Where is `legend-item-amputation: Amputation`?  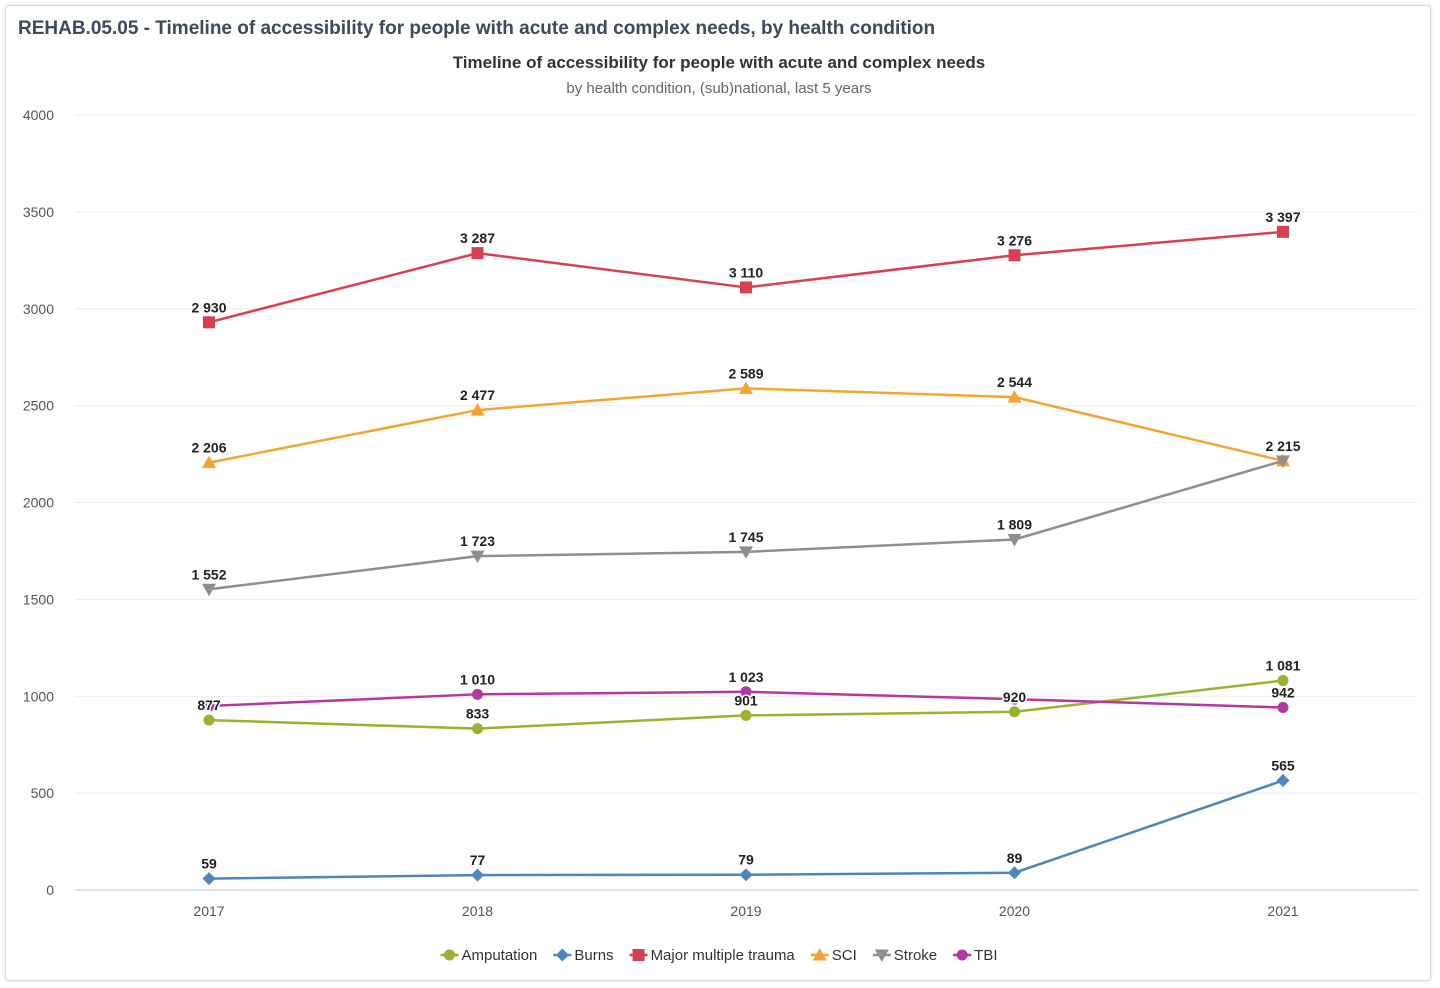
legend-item-amputation: Amputation is located at coordinates (488, 955).